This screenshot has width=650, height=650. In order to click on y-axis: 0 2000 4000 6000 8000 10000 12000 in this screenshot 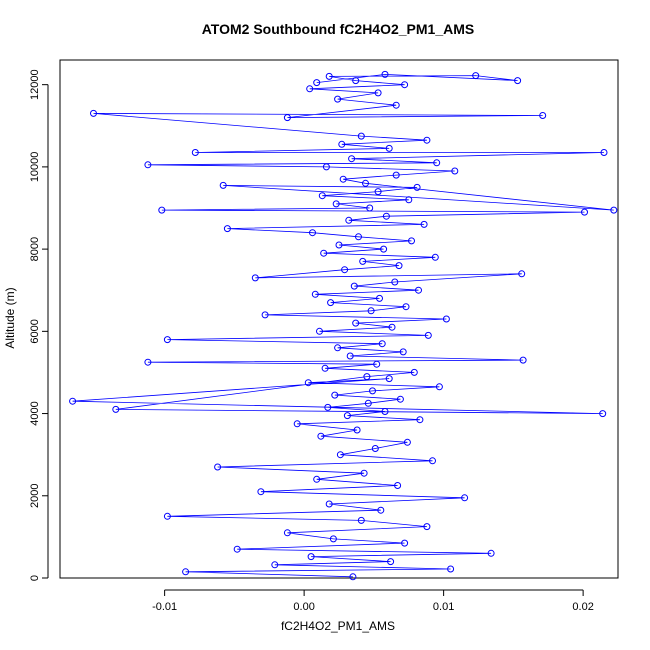, I will do `click(39, 325)`.